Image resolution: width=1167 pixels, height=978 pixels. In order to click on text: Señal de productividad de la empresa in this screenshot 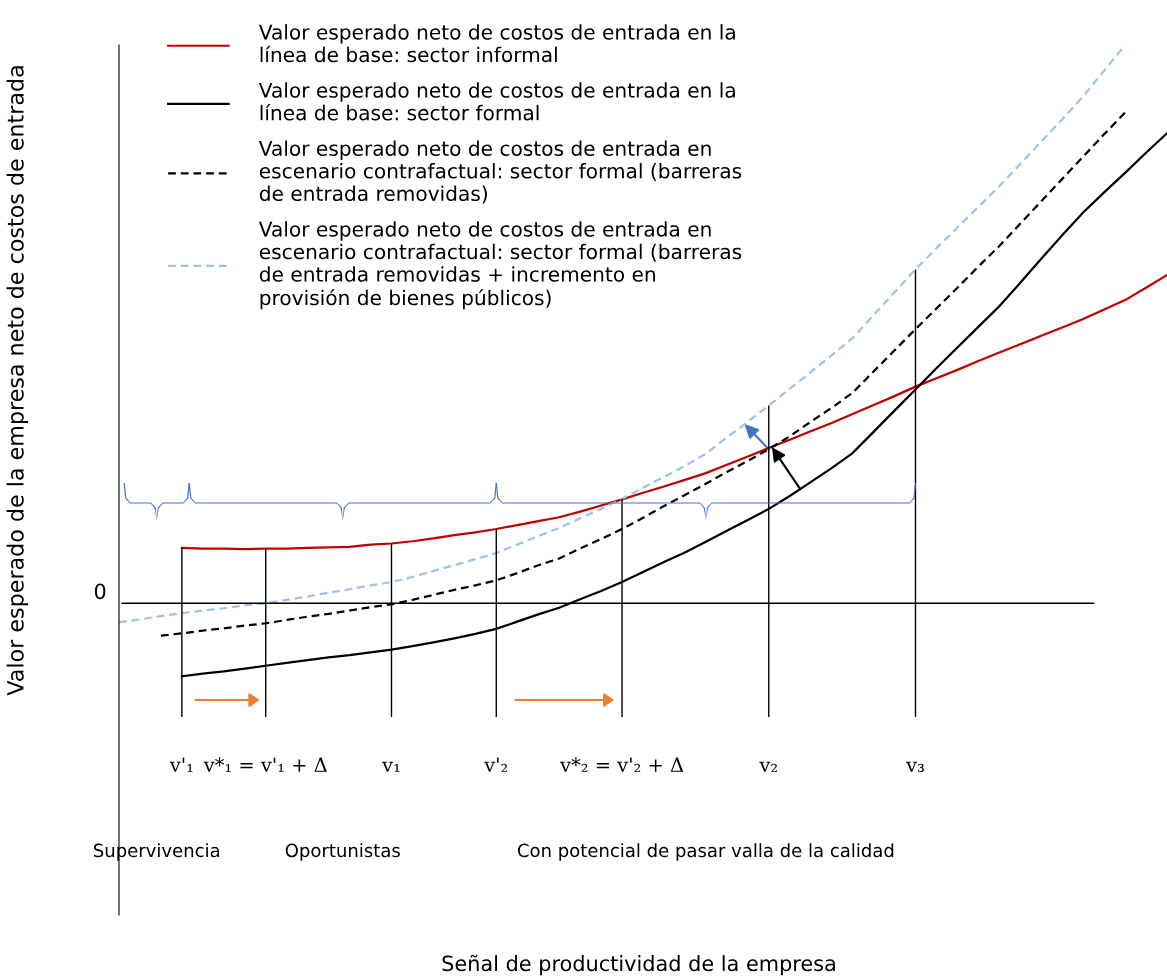, I will do `click(638, 965)`.